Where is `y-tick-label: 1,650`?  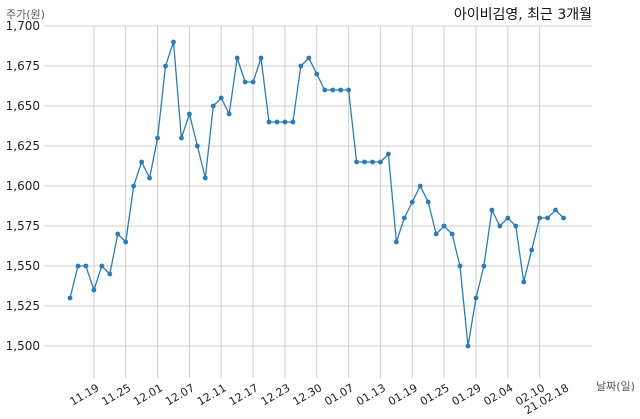 y-tick-label: 1,650 is located at coordinates (23, 106).